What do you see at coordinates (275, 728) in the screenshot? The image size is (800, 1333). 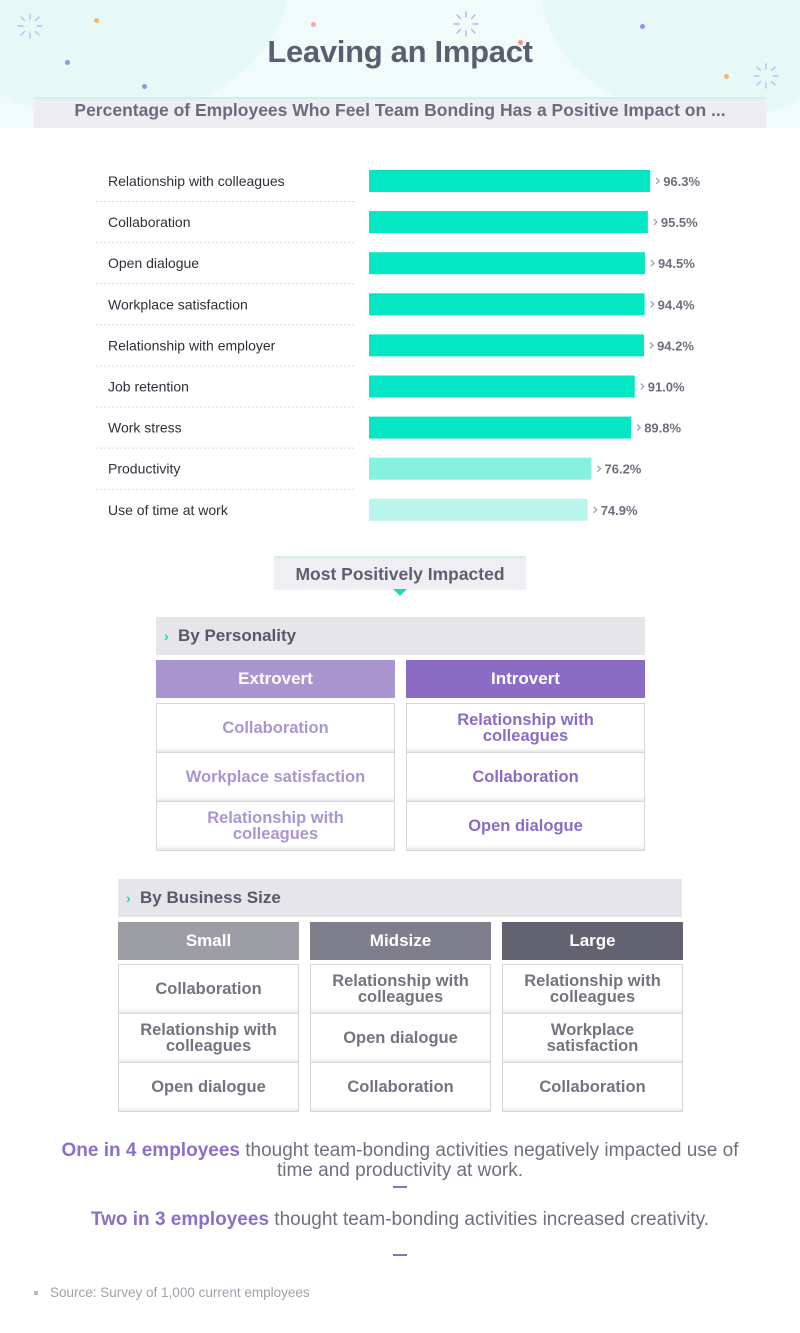 I see `extrovert-item: Collaboration` at bounding box center [275, 728].